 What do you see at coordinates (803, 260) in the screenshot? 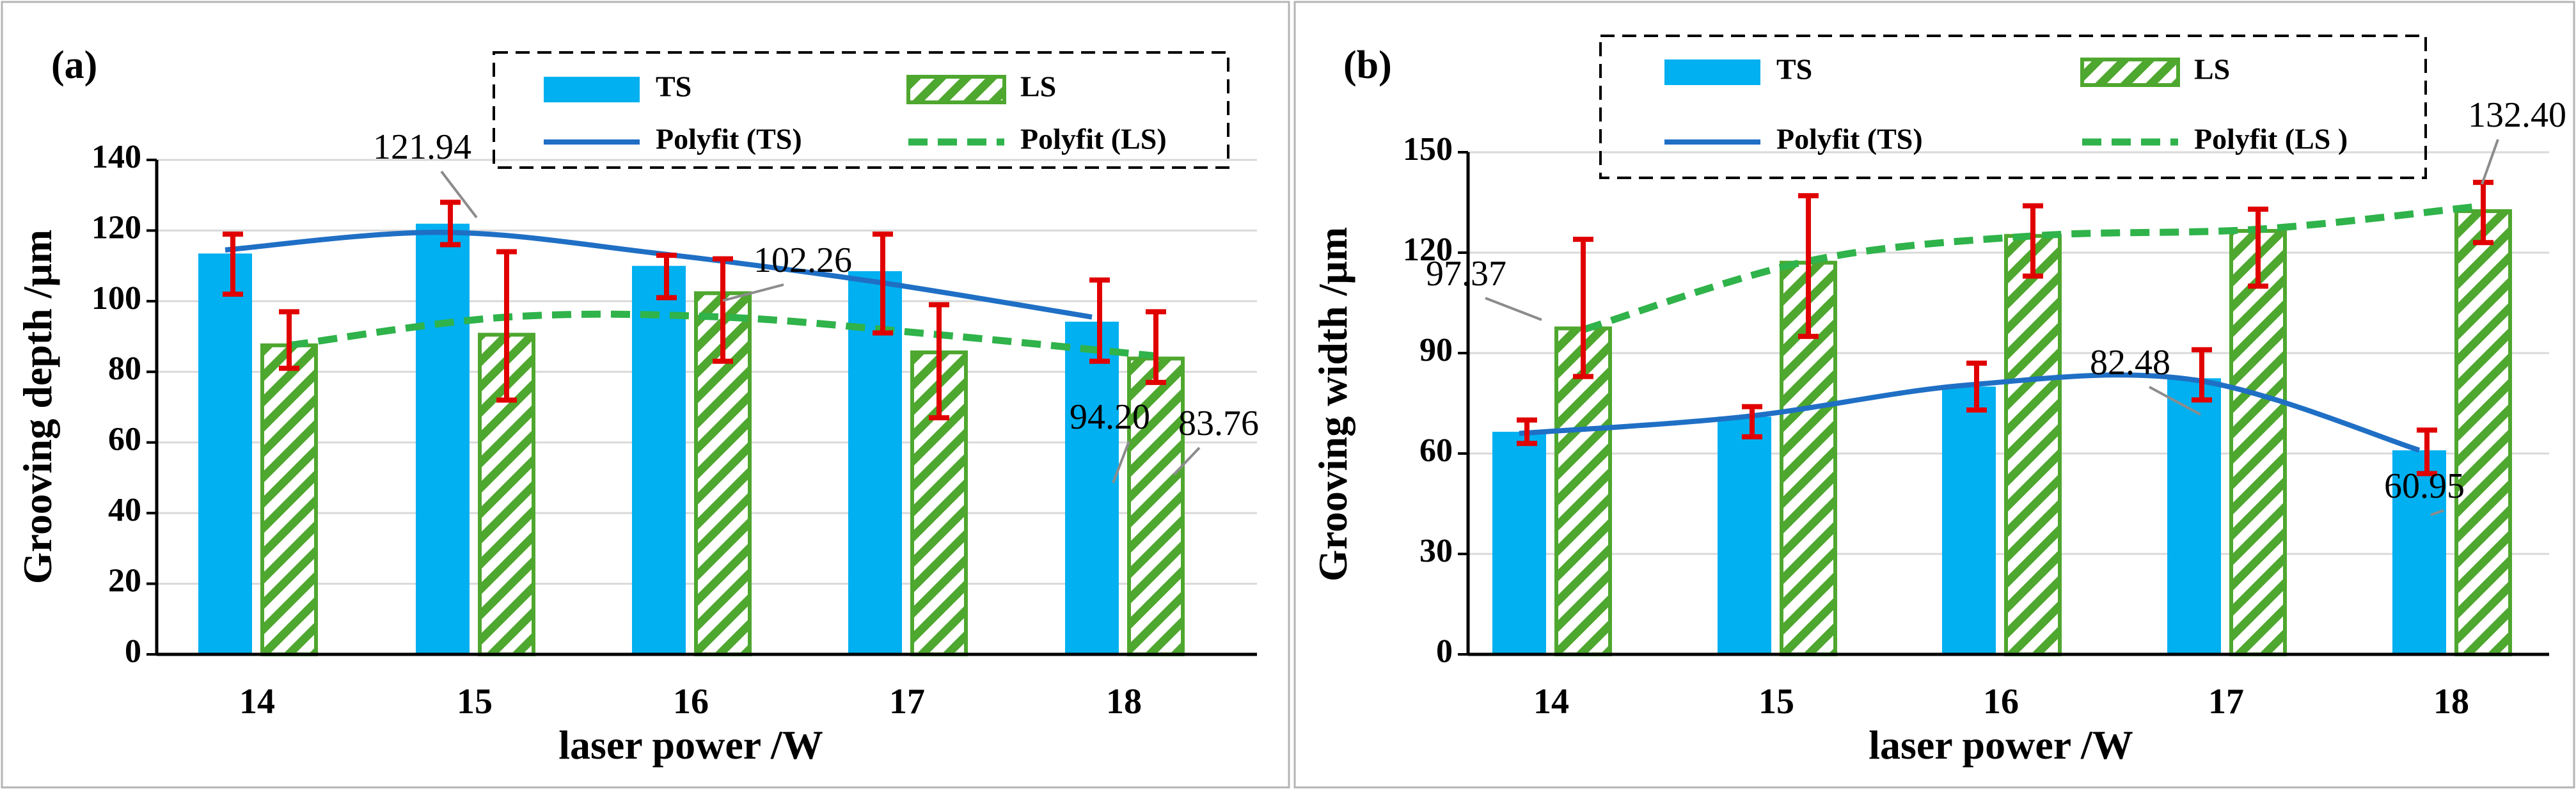
I see `data-label: 102.26` at bounding box center [803, 260].